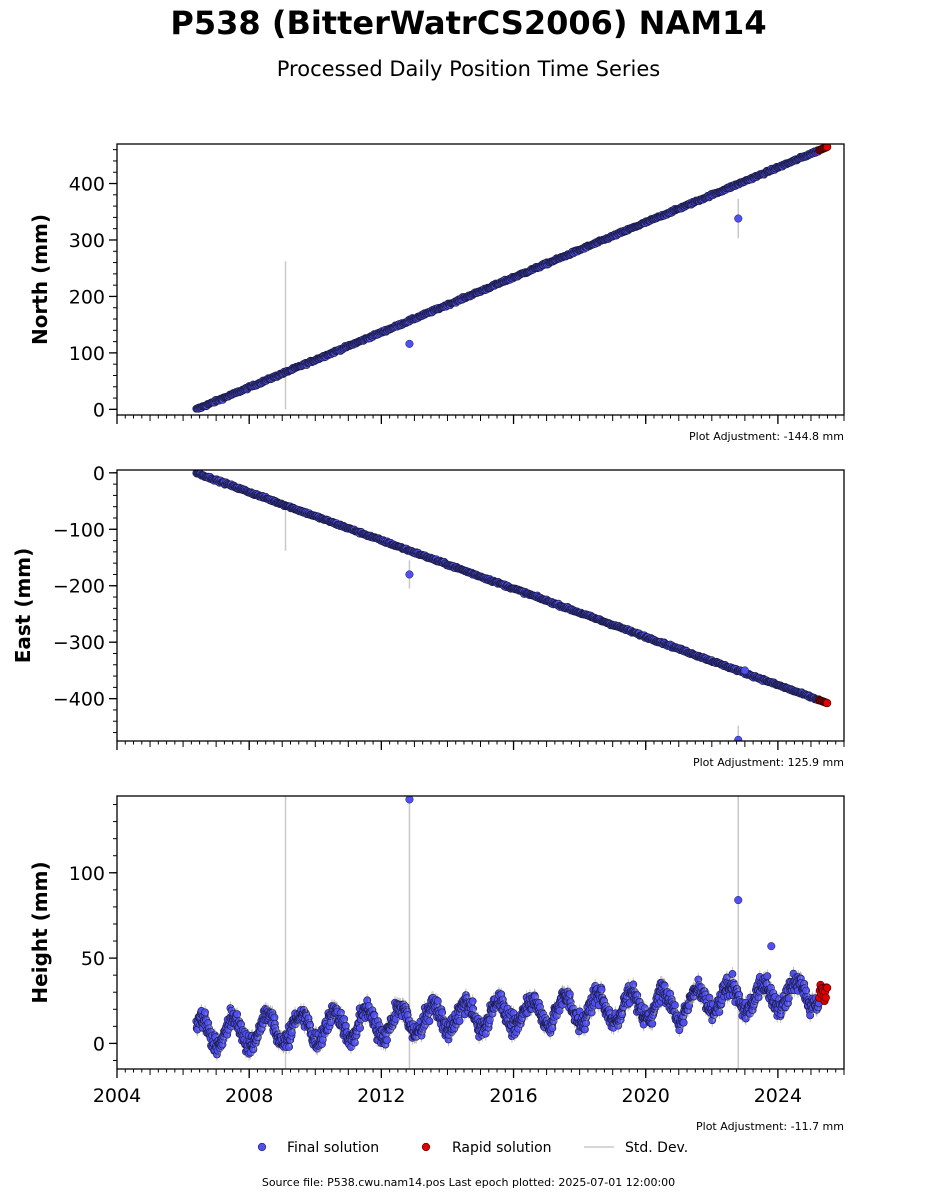  I want to click on legend-rapid-label: Rapid solution, so click(502, 1148).